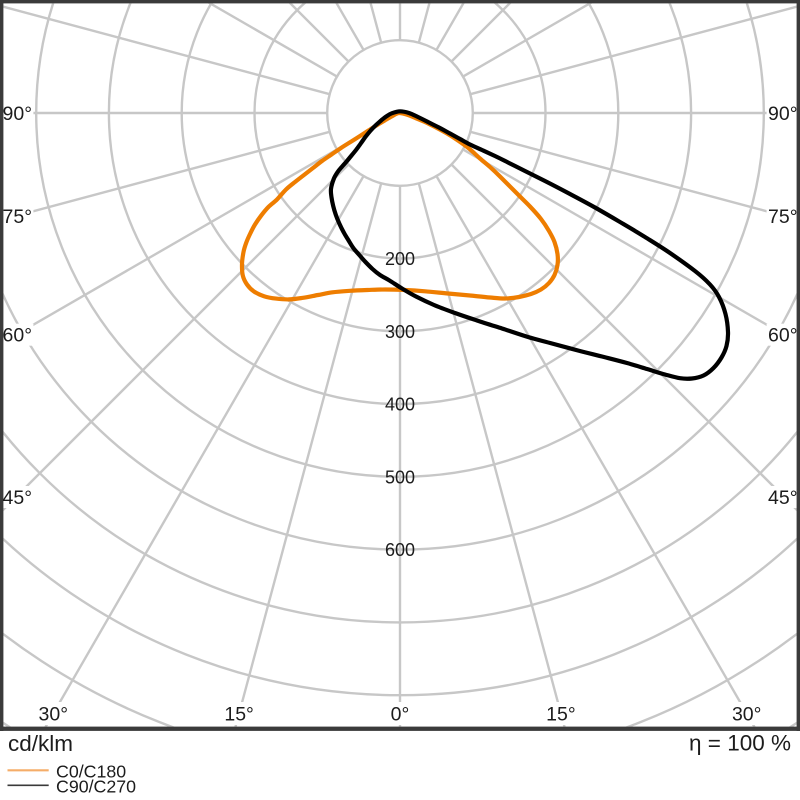  Describe the element at coordinates (400, 477) in the screenshot. I see `svg-text: 500` at that location.